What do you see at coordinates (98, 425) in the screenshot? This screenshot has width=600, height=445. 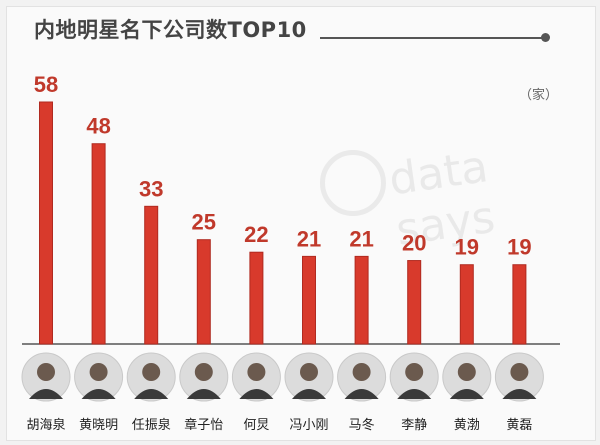 I see `category-label: 黄晓明` at bounding box center [98, 425].